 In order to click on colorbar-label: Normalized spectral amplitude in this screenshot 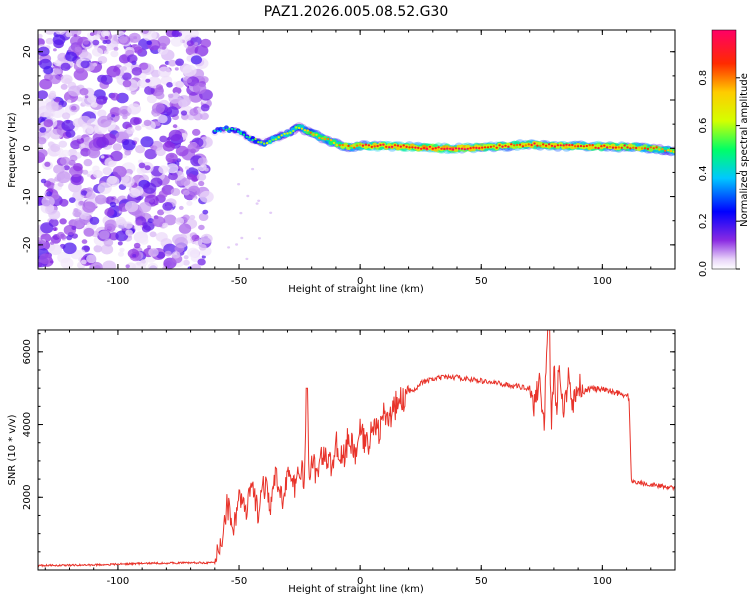, I will do `click(744, 150)`.